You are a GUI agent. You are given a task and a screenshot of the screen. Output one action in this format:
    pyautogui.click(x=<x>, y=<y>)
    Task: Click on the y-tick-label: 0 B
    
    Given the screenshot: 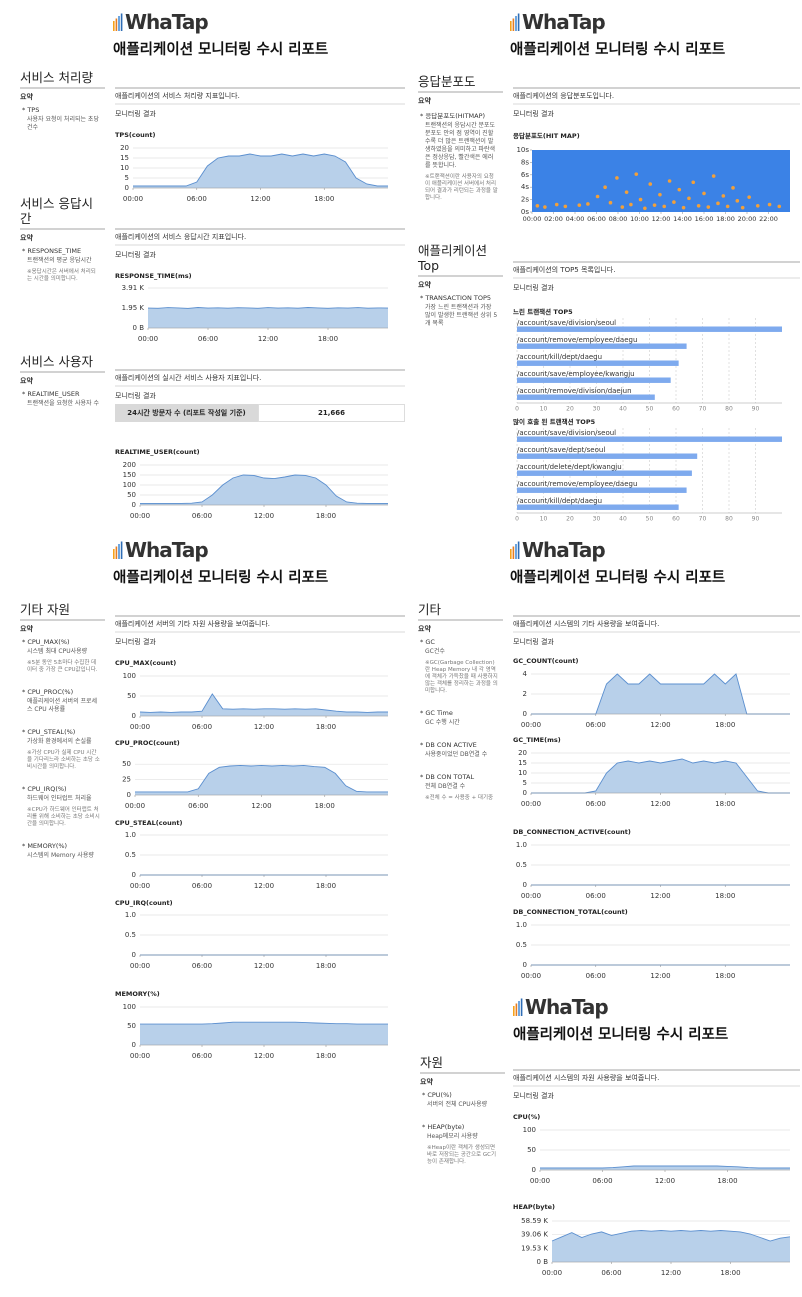 What is the action you would take?
    pyautogui.click(x=543, y=1262)
    